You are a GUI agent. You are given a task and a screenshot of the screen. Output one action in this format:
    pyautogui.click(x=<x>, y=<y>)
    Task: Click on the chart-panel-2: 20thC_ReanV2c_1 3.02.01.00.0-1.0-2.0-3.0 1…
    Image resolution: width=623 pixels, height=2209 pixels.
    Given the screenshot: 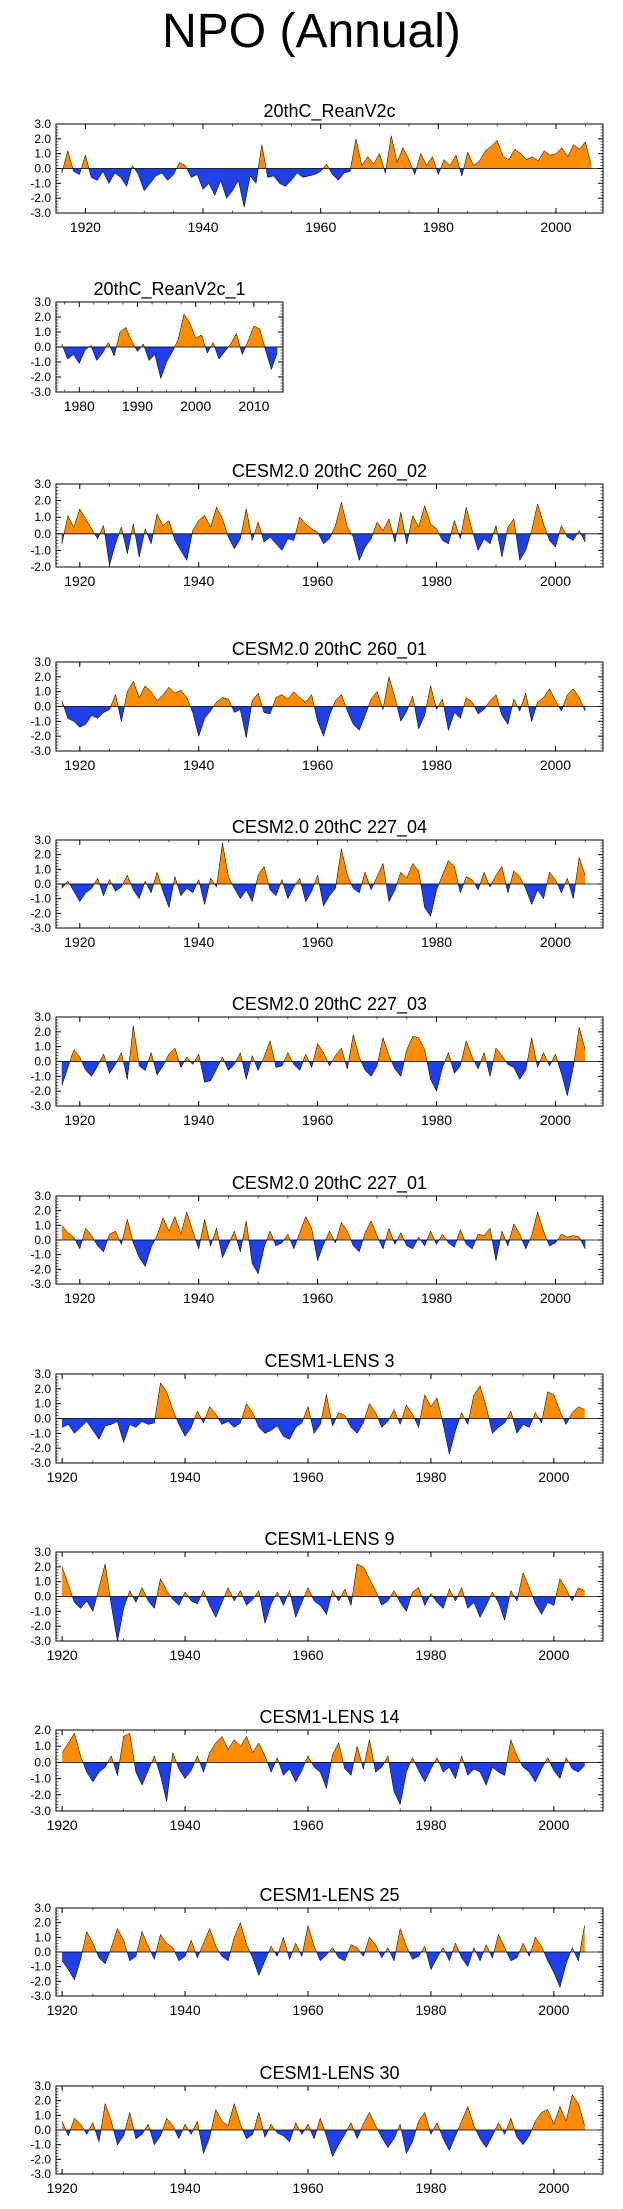 What is the action you would take?
    pyautogui.click(x=157, y=346)
    